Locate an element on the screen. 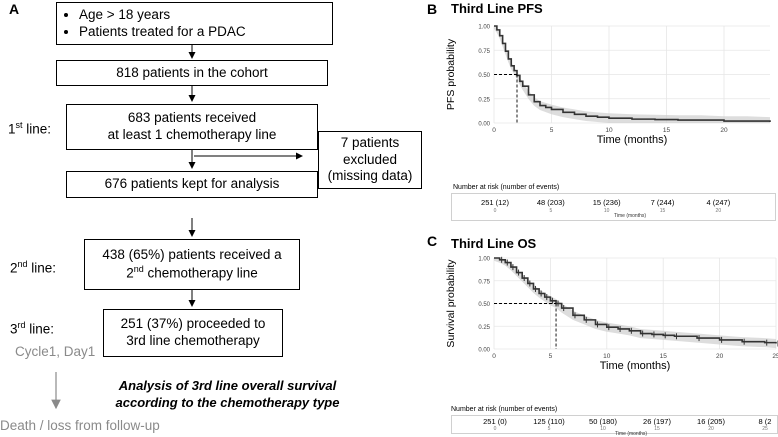  first-line-label: 1st line: is located at coordinates (30, 128).